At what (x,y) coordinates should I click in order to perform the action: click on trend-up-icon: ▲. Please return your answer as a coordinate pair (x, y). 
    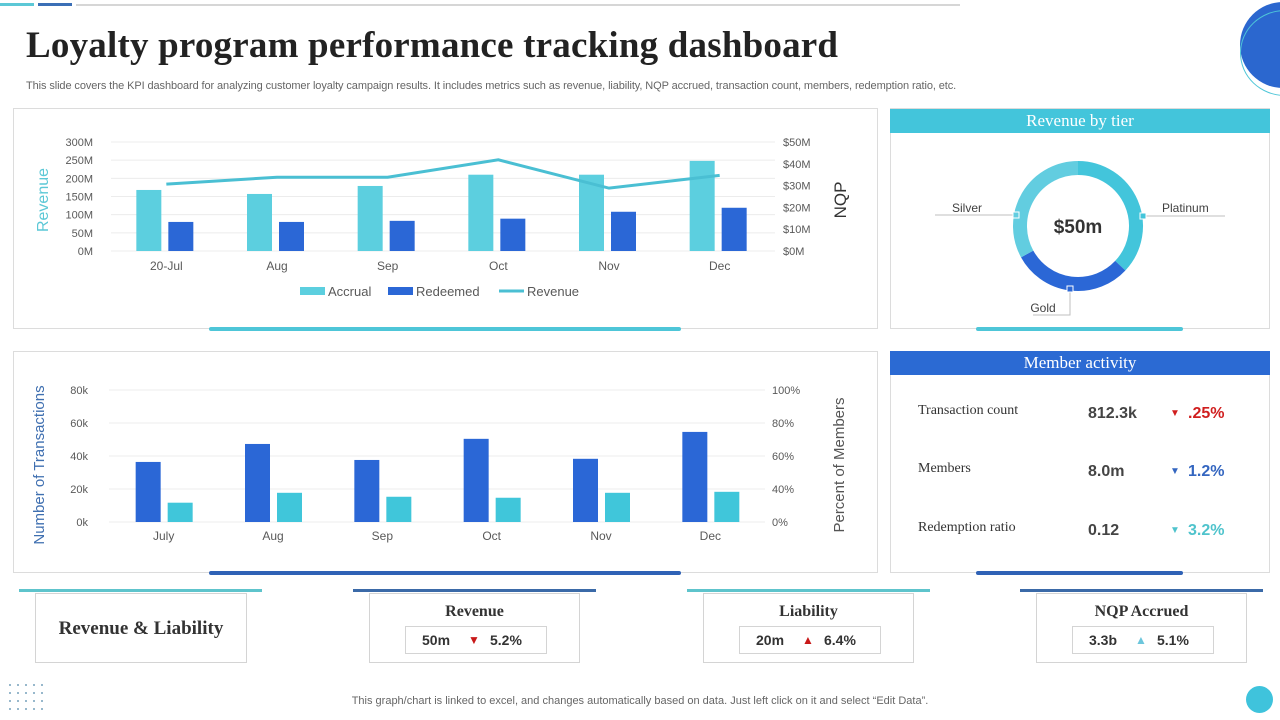
    Looking at the image, I should click on (808, 640).